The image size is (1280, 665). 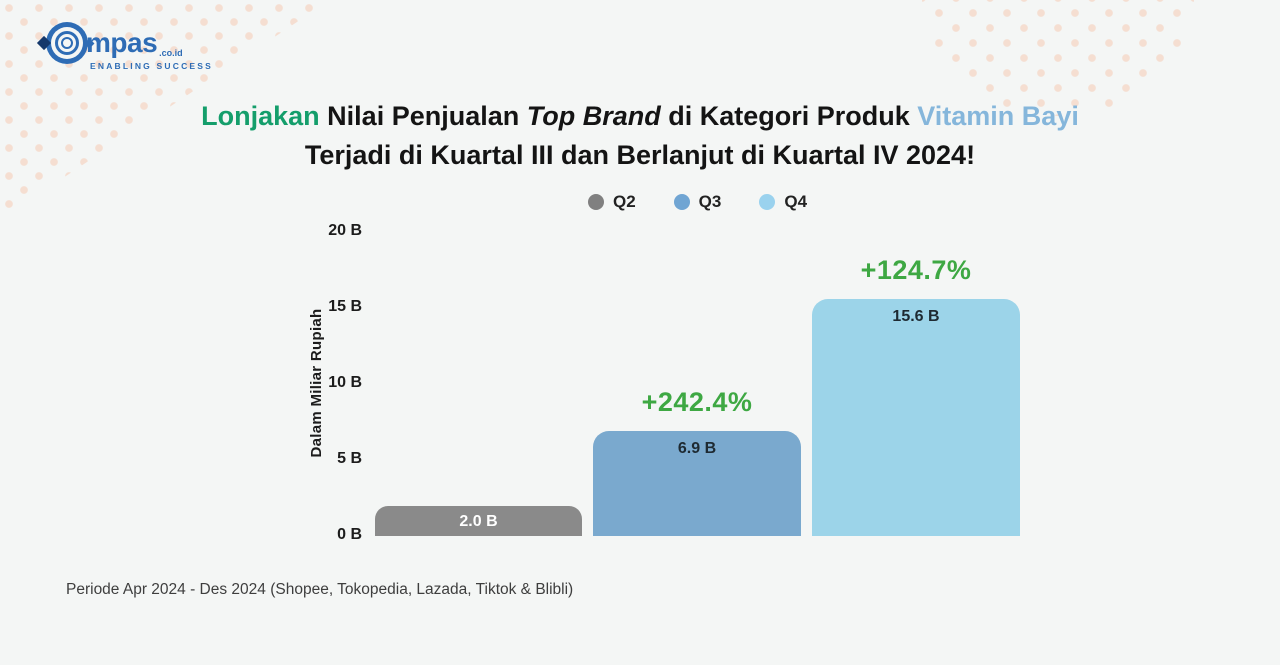 What do you see at coordinates (624, 201) in the screenshot?
I see `legend-label: Q2` at bounding box center [624, 201].